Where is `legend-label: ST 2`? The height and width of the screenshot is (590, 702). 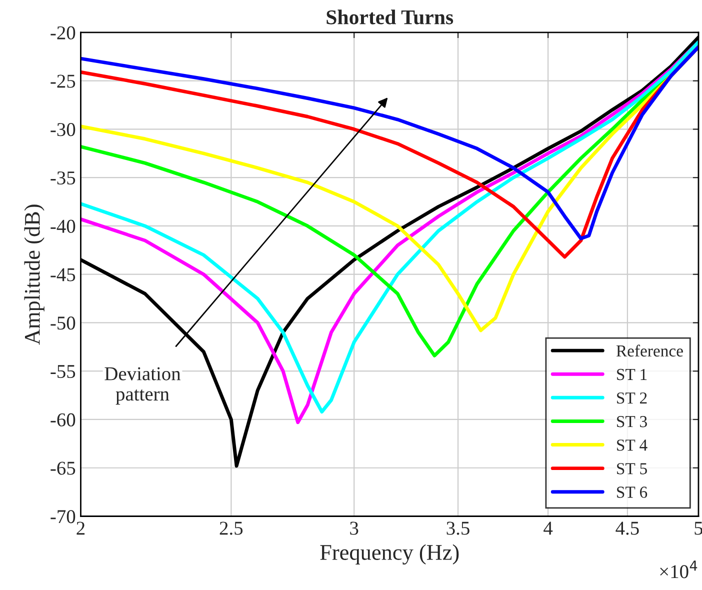 legend-label: ST 2 is located at coordinates (632, 398).